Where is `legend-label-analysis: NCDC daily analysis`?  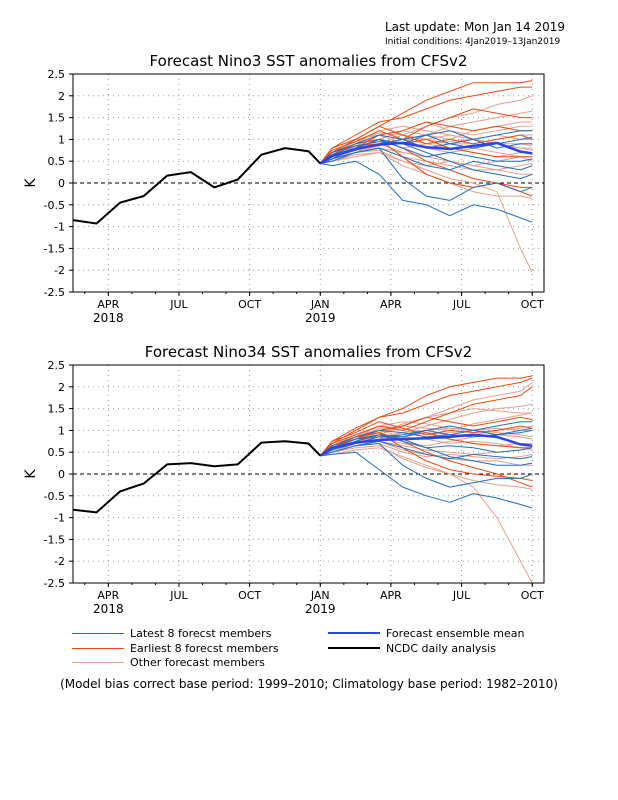
legend-label-analysis: NCDC daily analysis is located at coordinates (441, 648).